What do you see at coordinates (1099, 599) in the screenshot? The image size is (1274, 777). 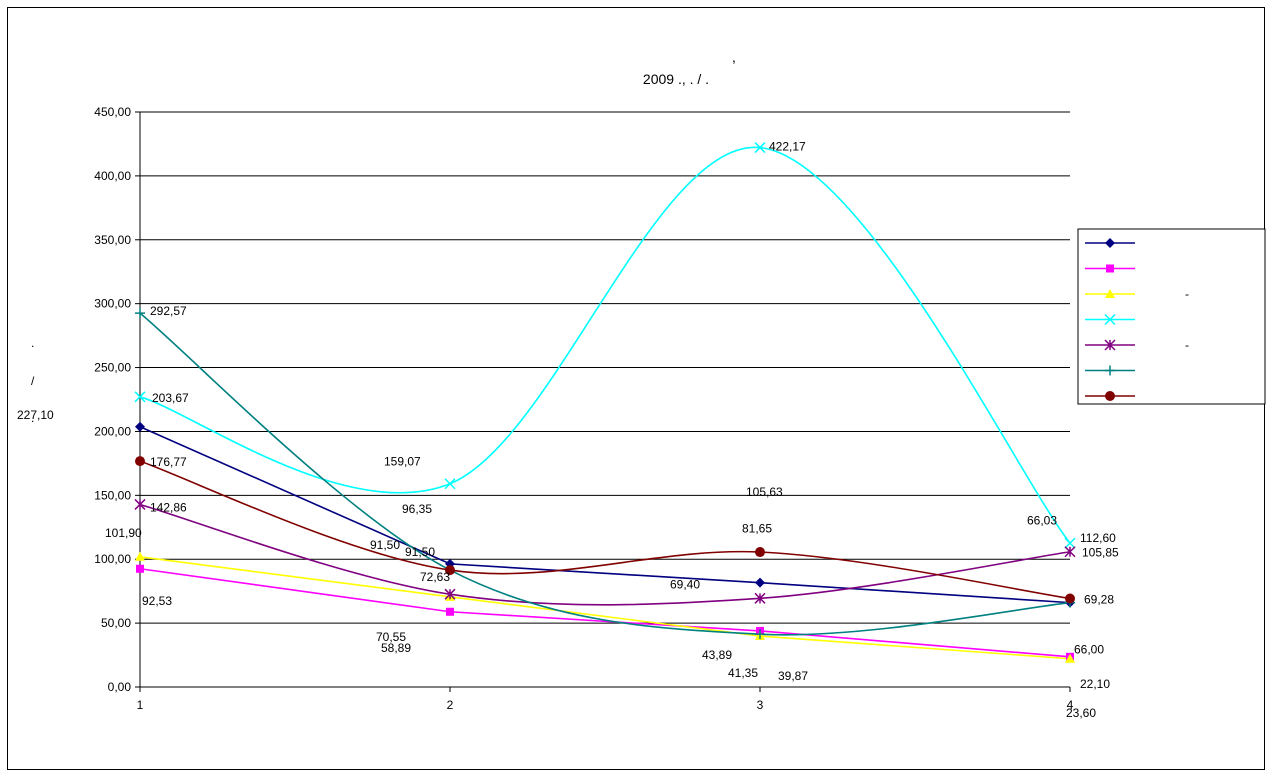 I see `data-label: 69,28` at bounding box center [1099, 599].